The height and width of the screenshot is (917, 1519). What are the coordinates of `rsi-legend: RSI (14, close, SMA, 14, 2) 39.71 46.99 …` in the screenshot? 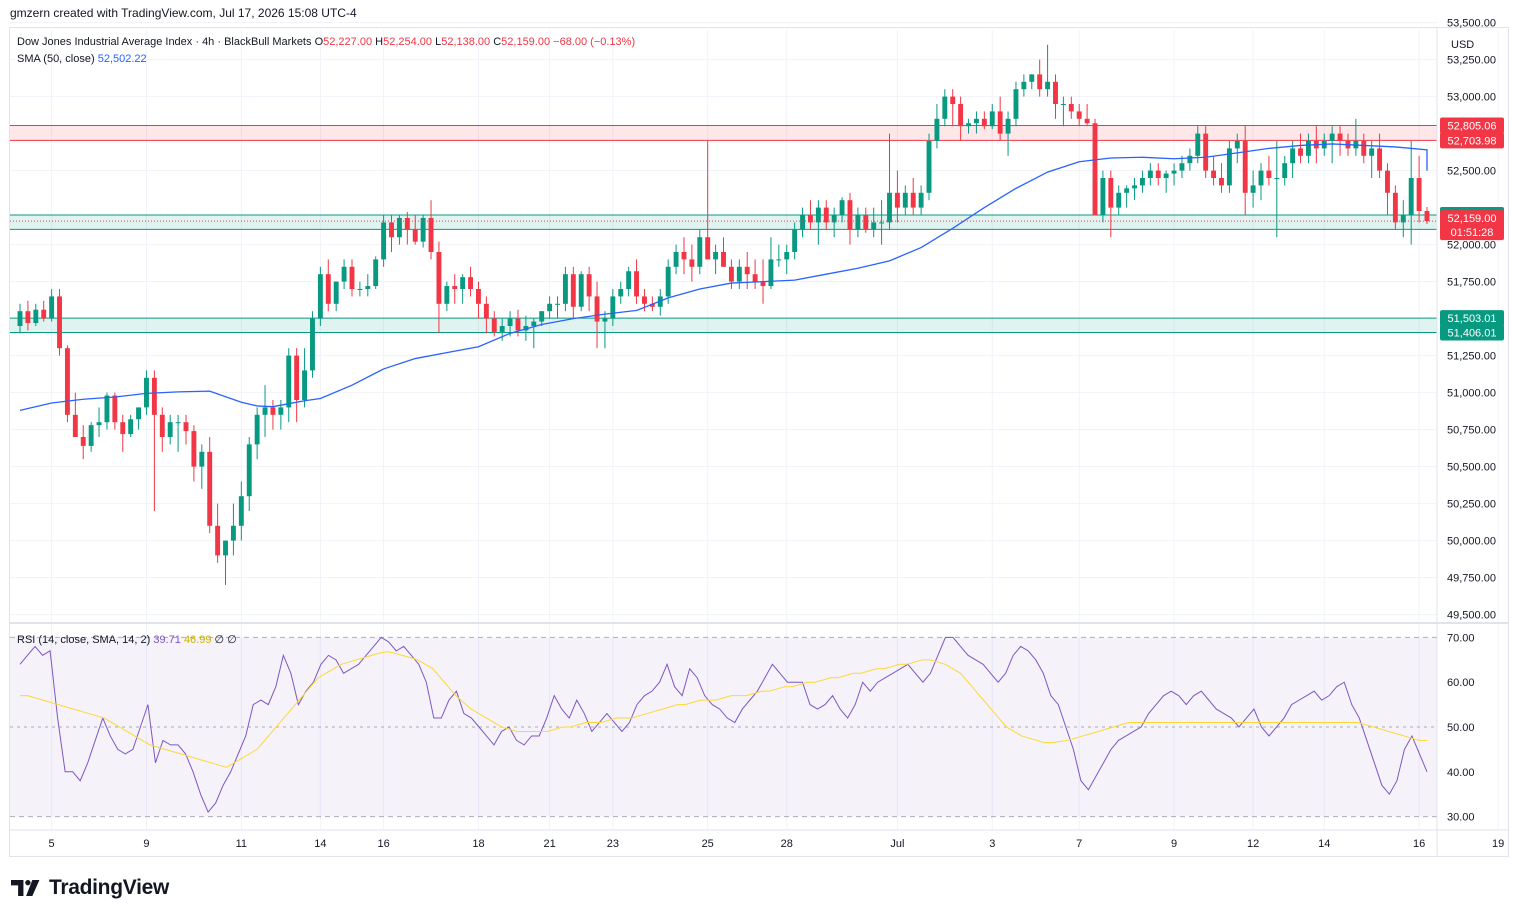 It's located at (127, 639).